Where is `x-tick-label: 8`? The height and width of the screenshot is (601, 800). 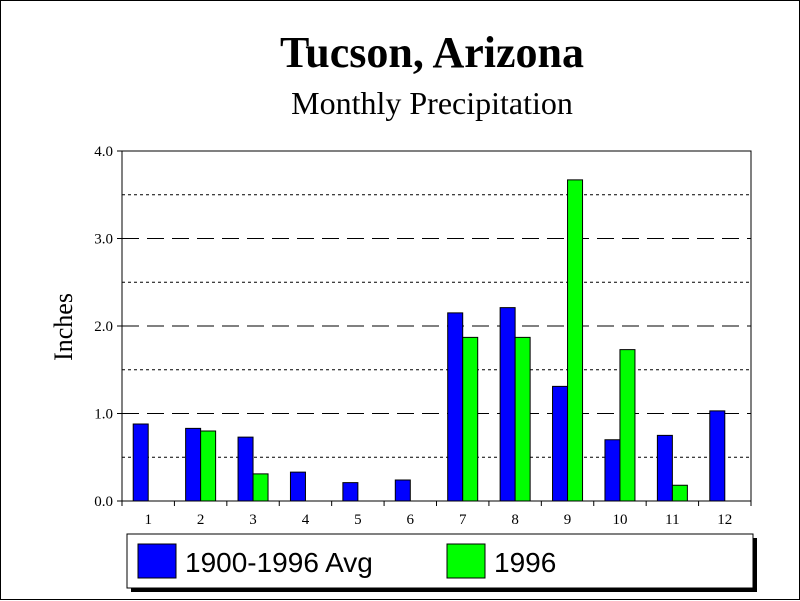 x-tick-label: 8 is located at coordinates (515, 520).